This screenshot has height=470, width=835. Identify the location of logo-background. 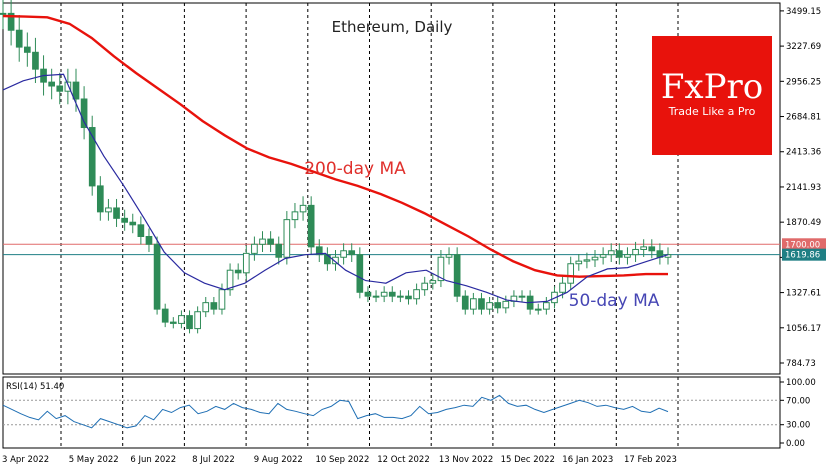
(712, 95).